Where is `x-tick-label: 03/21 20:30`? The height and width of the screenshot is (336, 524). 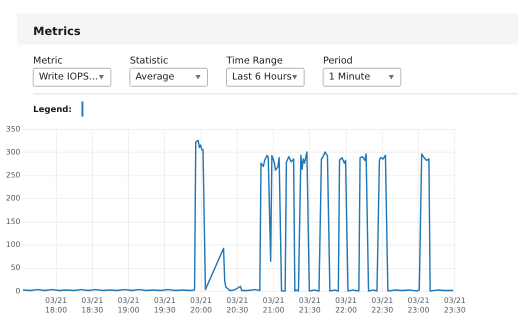
x-tick-label: 03/21 20:30 is located at coordinates (237, 305).